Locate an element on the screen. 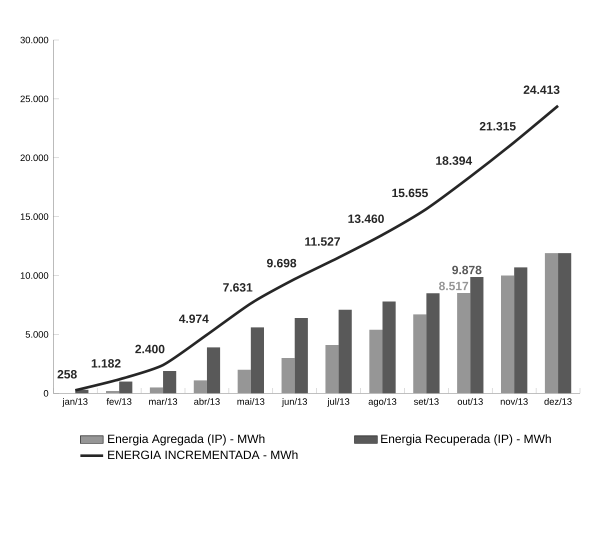  data-label: 18.394 is located at coordinates (454, 160).